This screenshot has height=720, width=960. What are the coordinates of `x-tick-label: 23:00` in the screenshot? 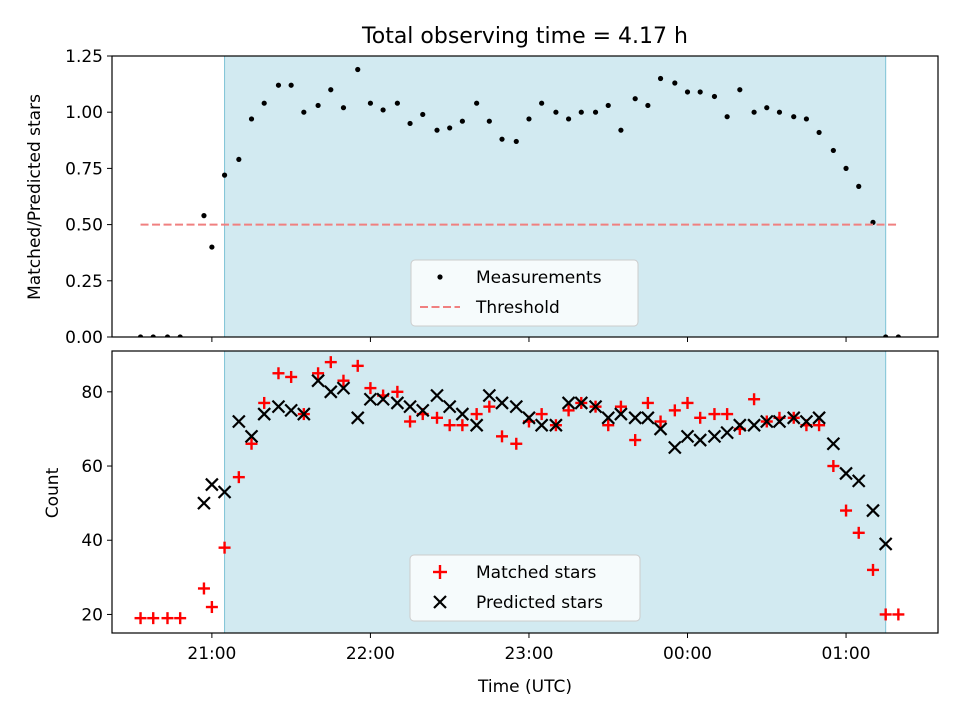 It's located at (528, 654).